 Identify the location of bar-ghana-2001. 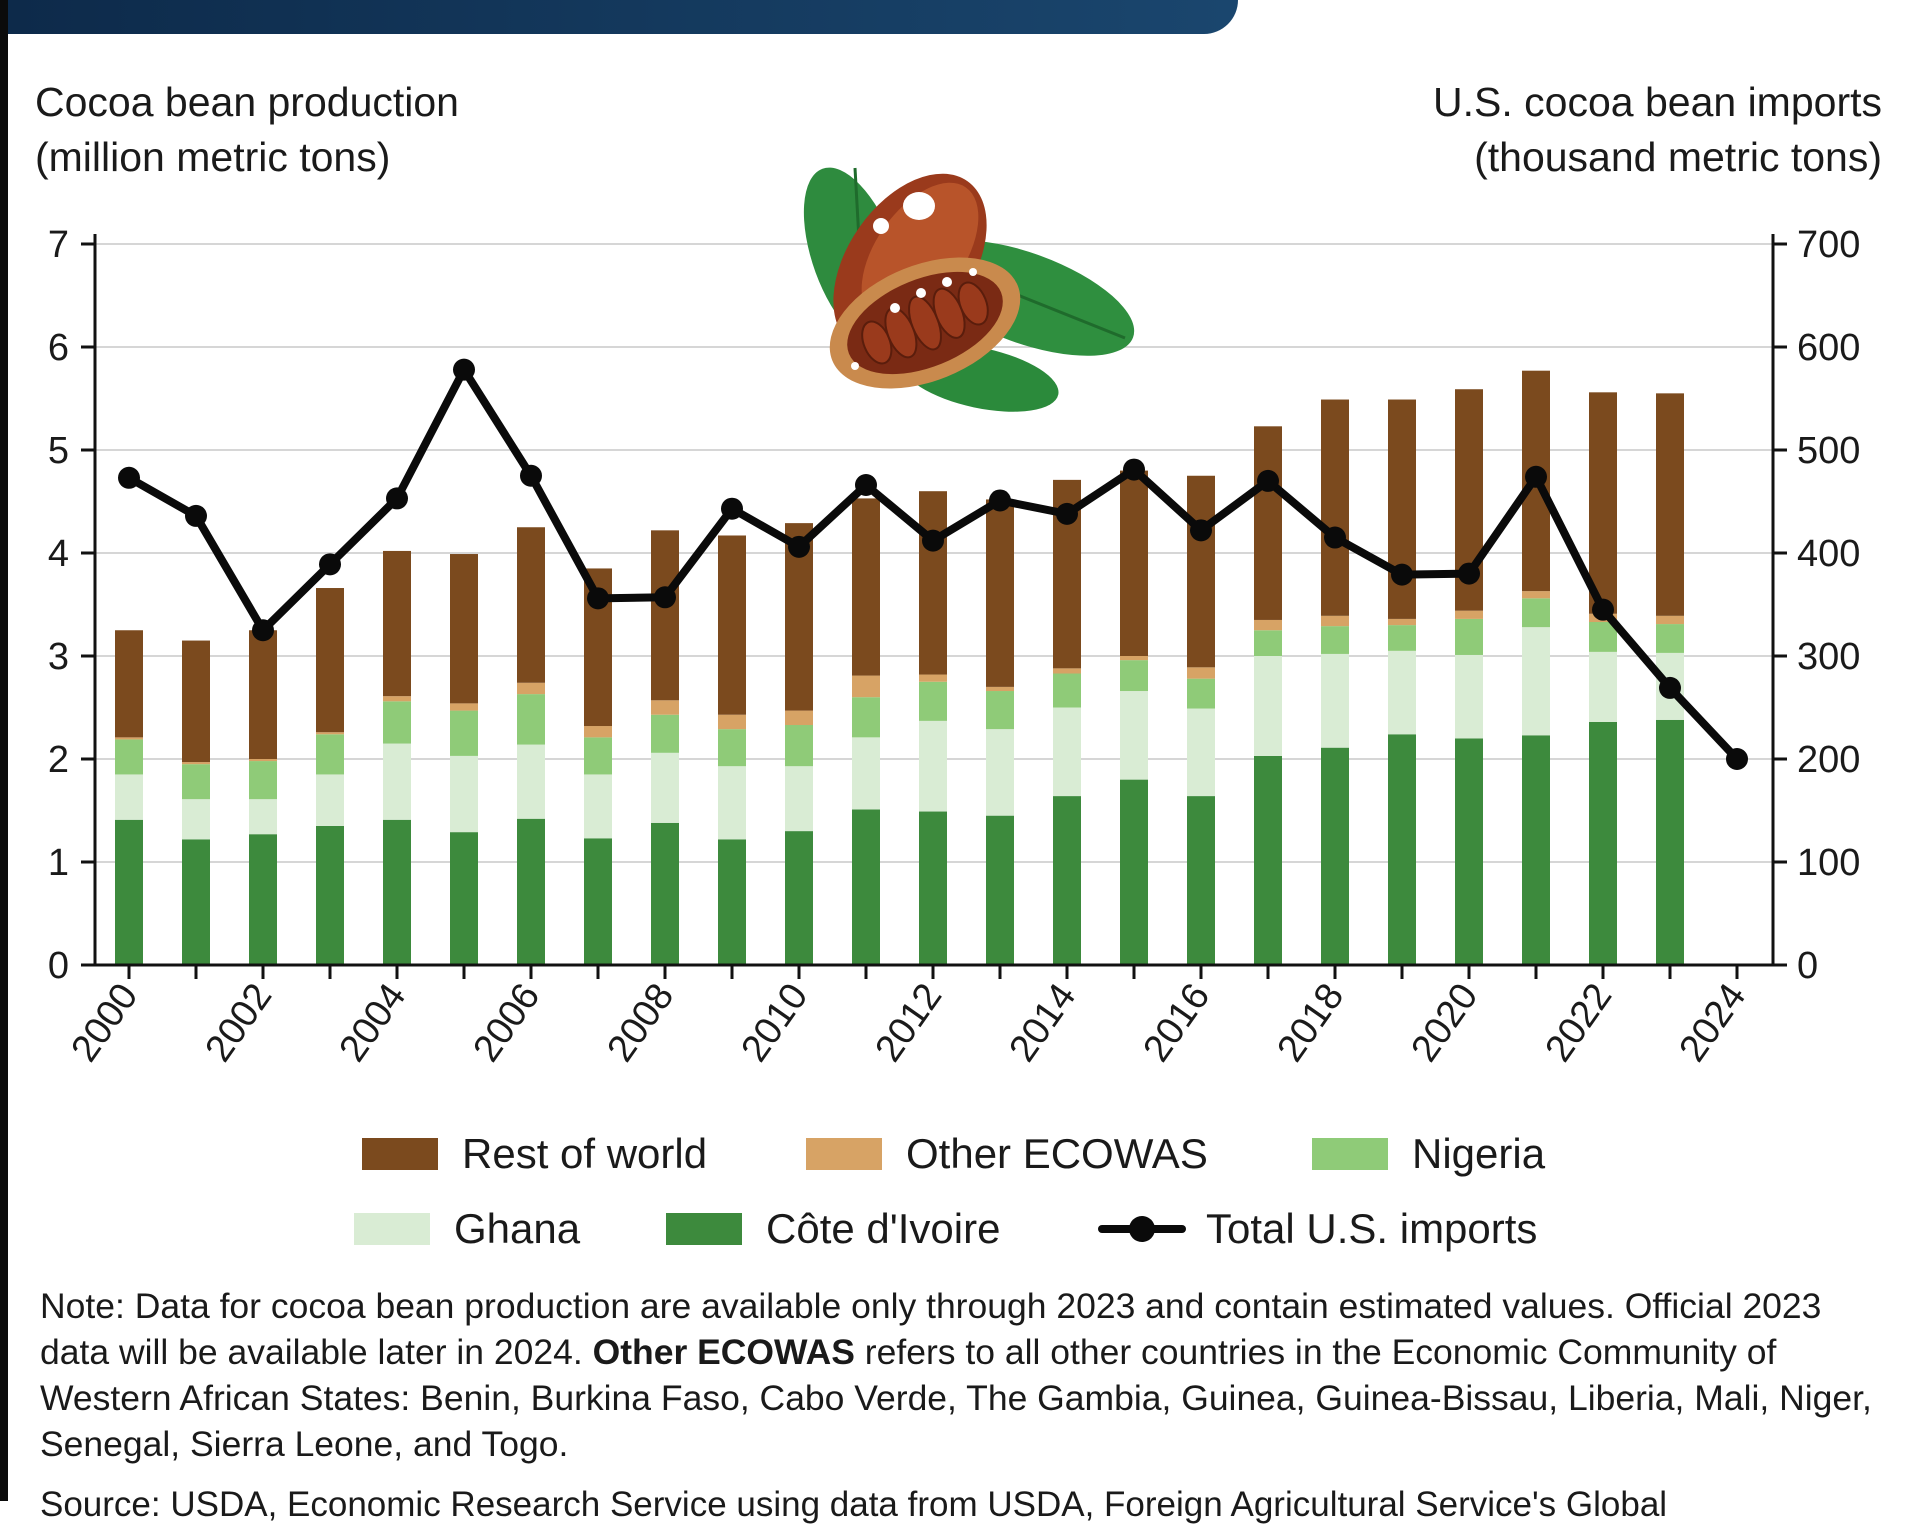
(196, 819).